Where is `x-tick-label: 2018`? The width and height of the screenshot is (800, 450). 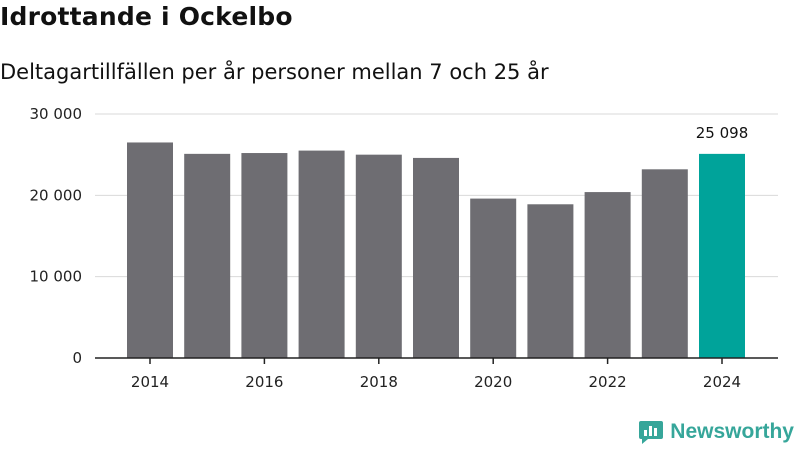 x-tick-label: 2018 is located at coordinates (379, 382).